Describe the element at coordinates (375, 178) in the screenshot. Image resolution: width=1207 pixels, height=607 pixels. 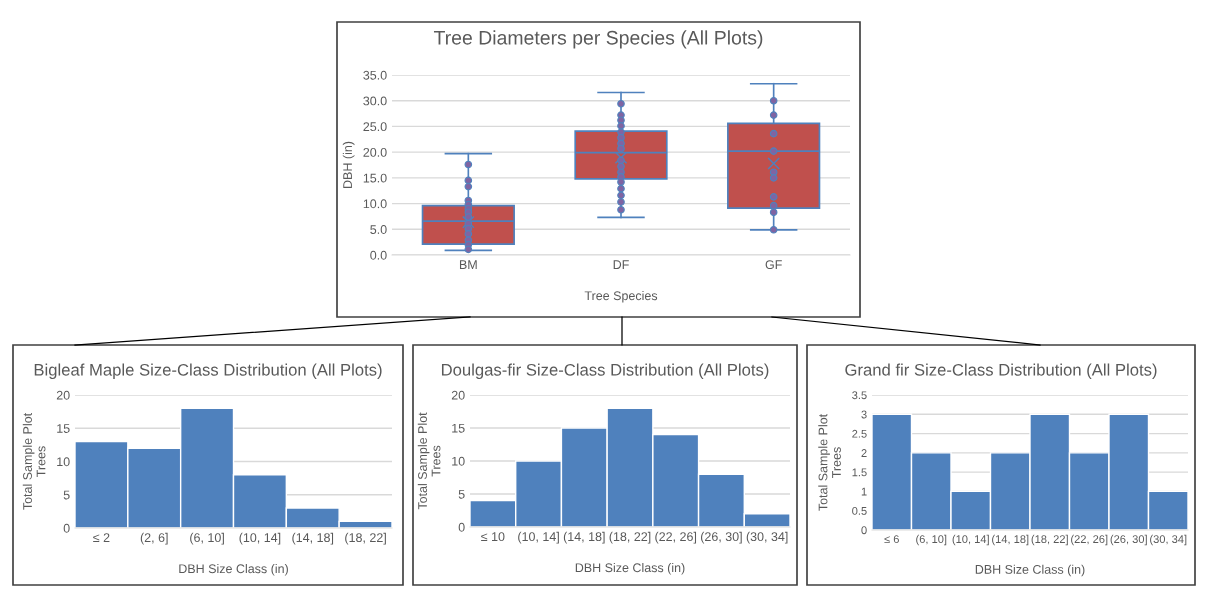
I see `y-tick-label: 15.0` at that location.